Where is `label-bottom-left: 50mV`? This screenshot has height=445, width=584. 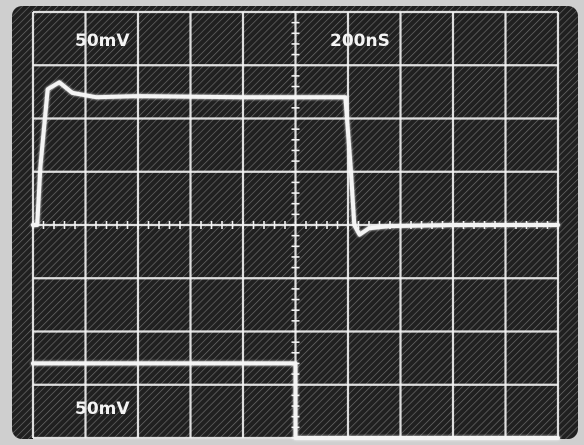 label-bottom-left: 50mV is located at coordinates (102, 409).